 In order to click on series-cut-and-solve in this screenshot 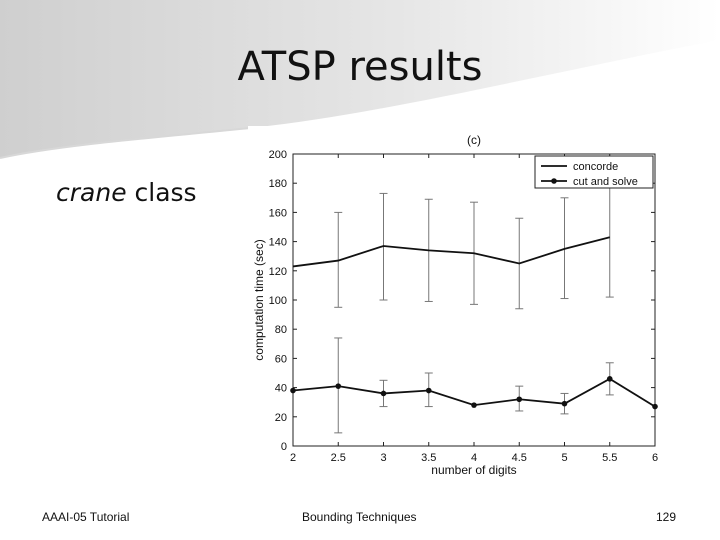, I will do `click(474, 385)`.